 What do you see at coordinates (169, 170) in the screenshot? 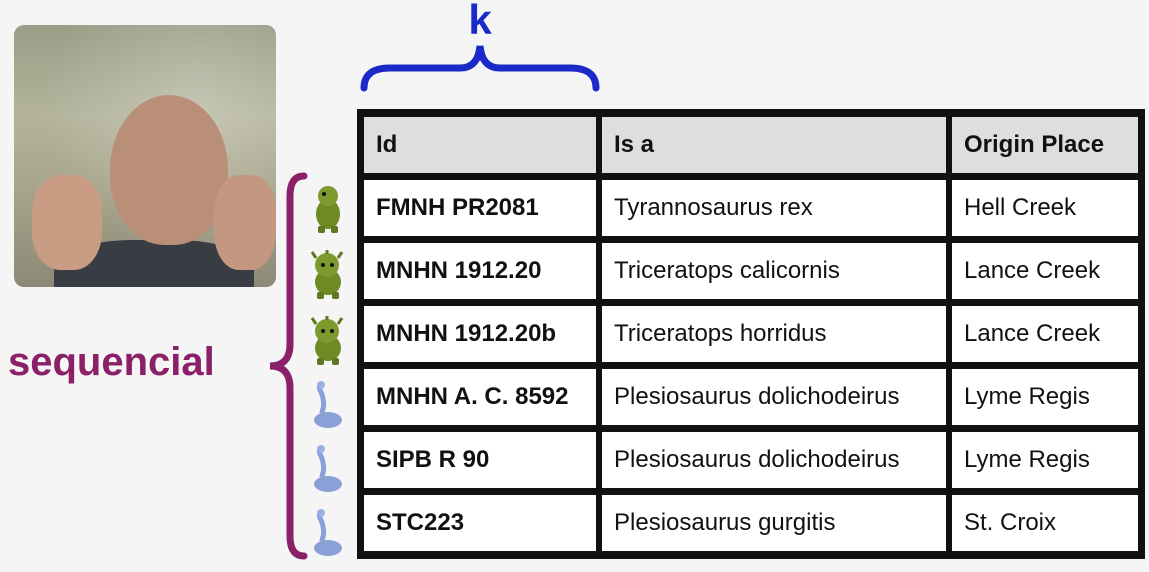
I see `presenter-face` at bounding box center [169, 170].